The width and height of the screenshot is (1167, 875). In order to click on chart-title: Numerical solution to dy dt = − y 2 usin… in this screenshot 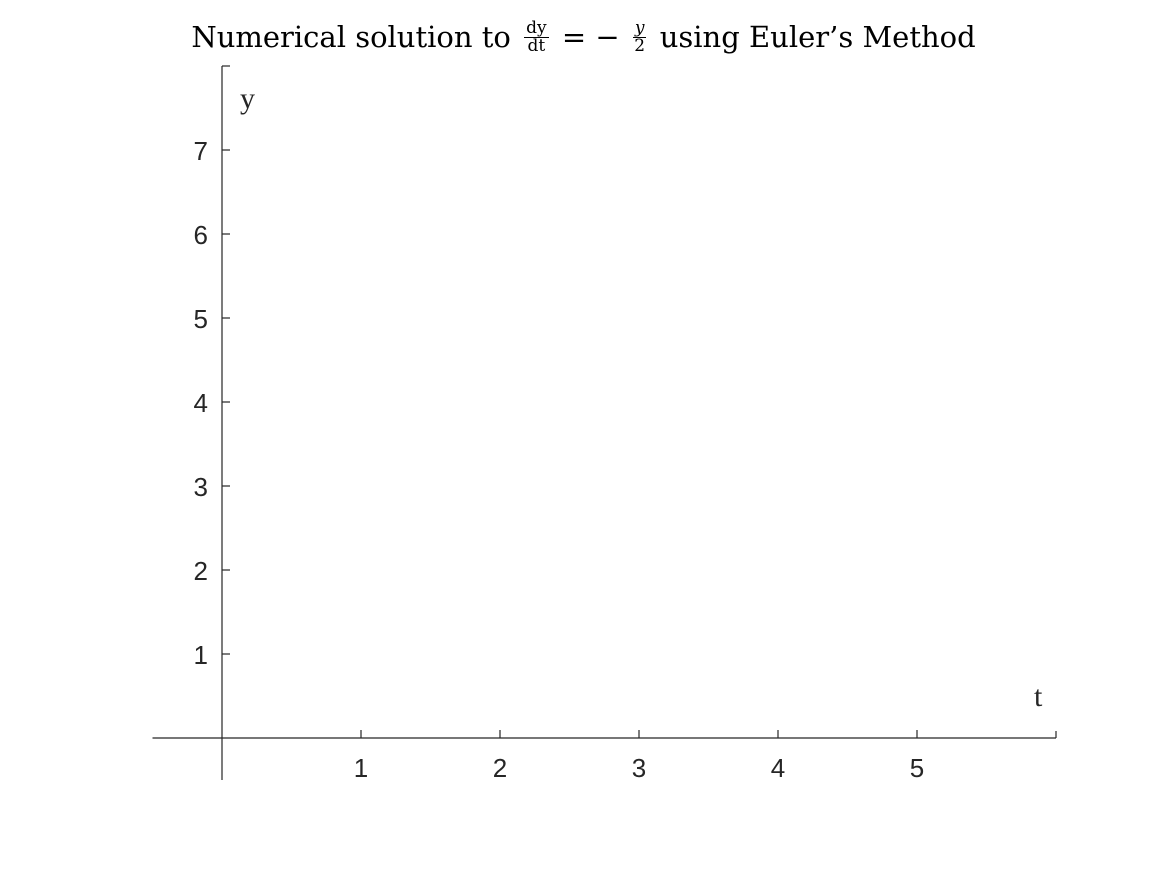, I will do `click(583, 36)`.